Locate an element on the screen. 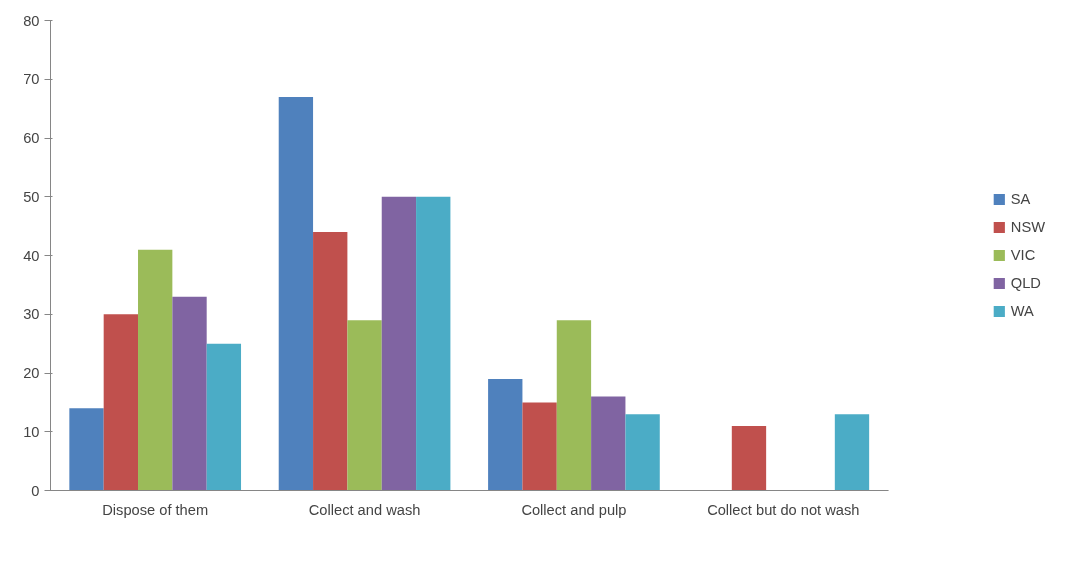  legend-label: WA is located at coordinates (1022, 311).